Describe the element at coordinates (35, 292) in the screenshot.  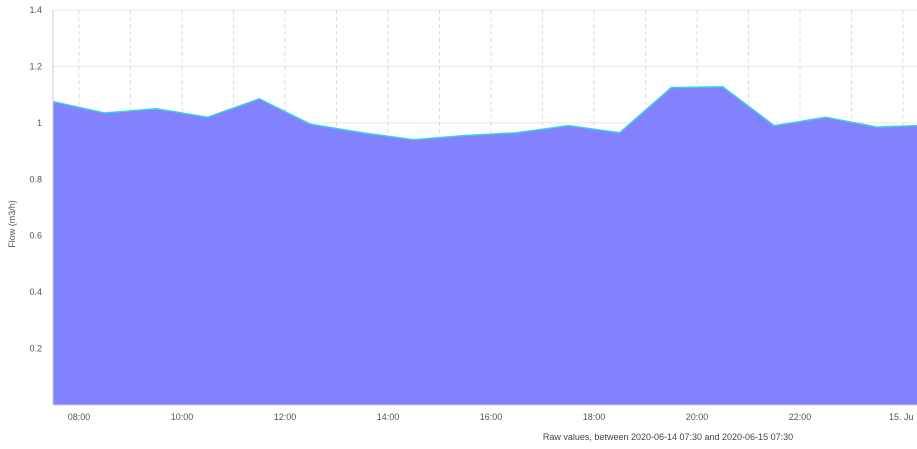
I see `y-tick-label: 0.4` at that location.